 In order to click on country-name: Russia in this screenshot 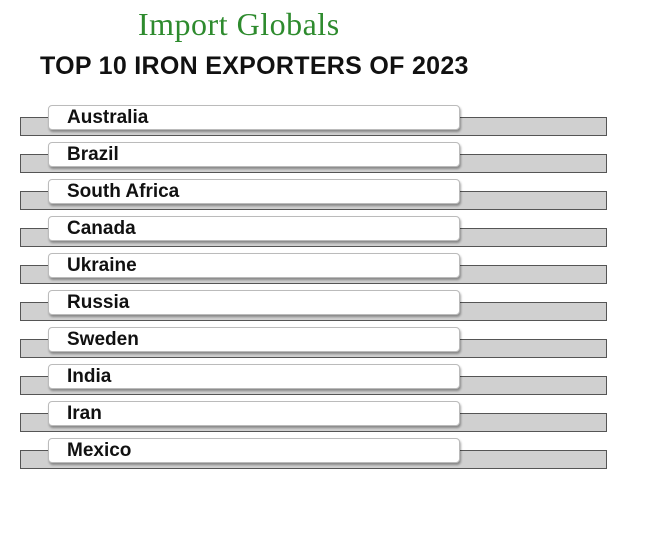, I will do `click(98, 302)`.